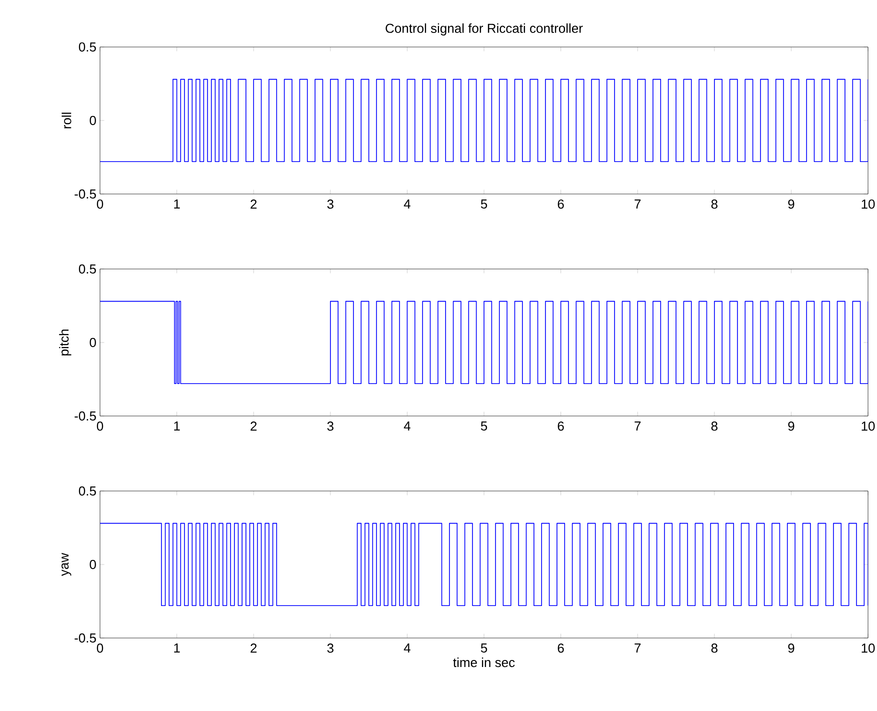  I want to click on y-axis-title: roll, so click(67, 120).